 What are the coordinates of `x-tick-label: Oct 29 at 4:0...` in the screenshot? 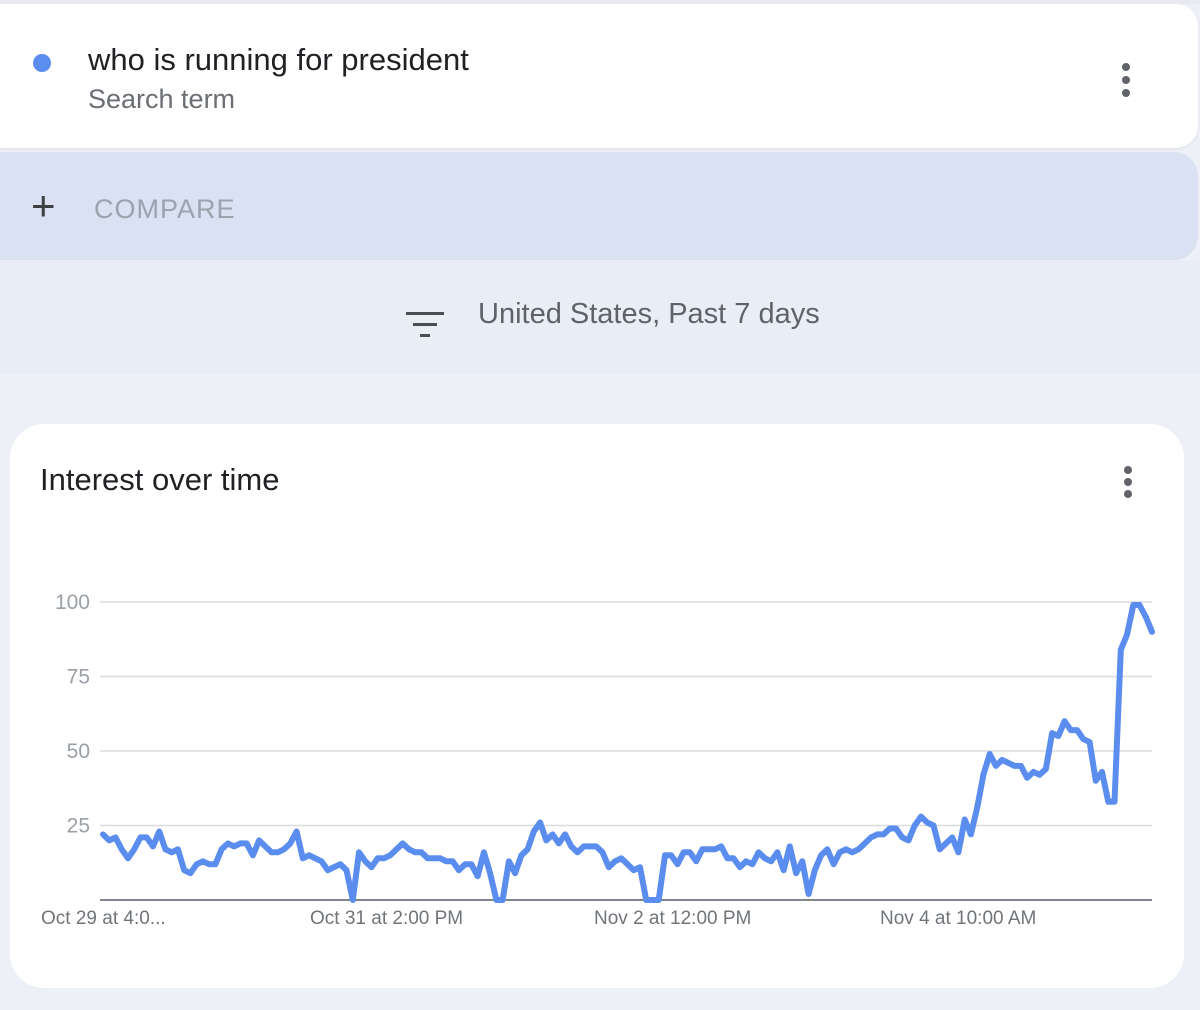 It's located at (103, 918).